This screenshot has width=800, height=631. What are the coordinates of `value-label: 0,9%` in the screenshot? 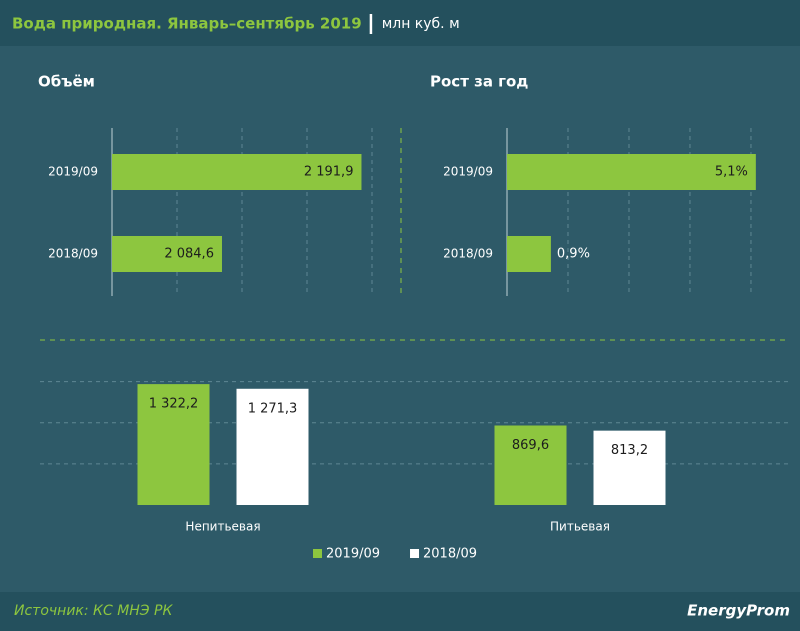 It's located at (573, 254).